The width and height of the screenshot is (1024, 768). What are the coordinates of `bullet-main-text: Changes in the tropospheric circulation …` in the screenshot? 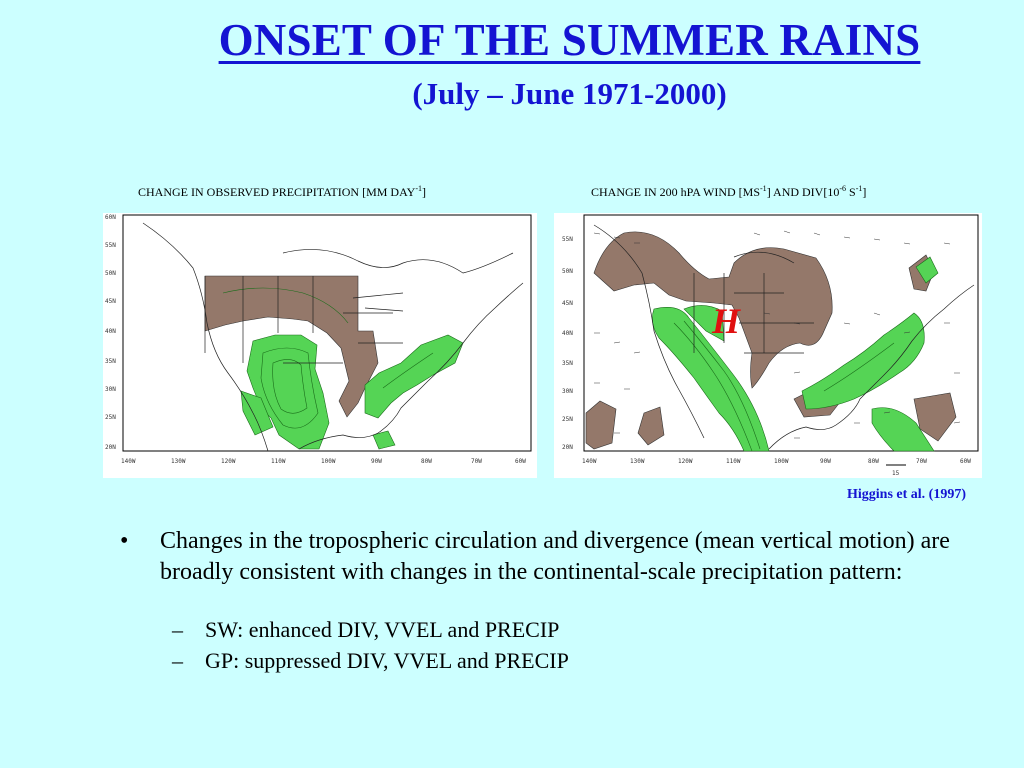 It's located at (555, 556).